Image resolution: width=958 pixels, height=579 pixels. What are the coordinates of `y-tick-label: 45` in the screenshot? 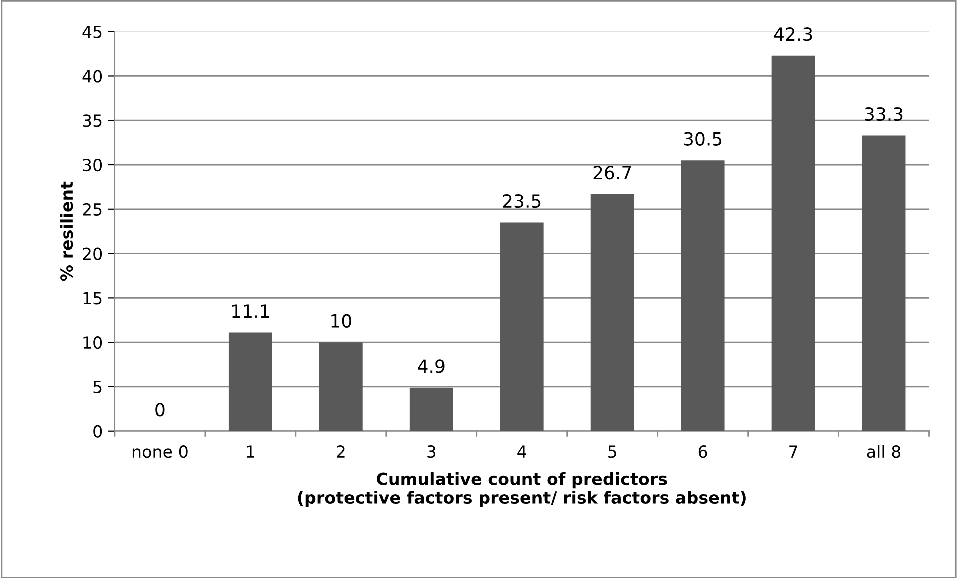 It's located at (92, 32).